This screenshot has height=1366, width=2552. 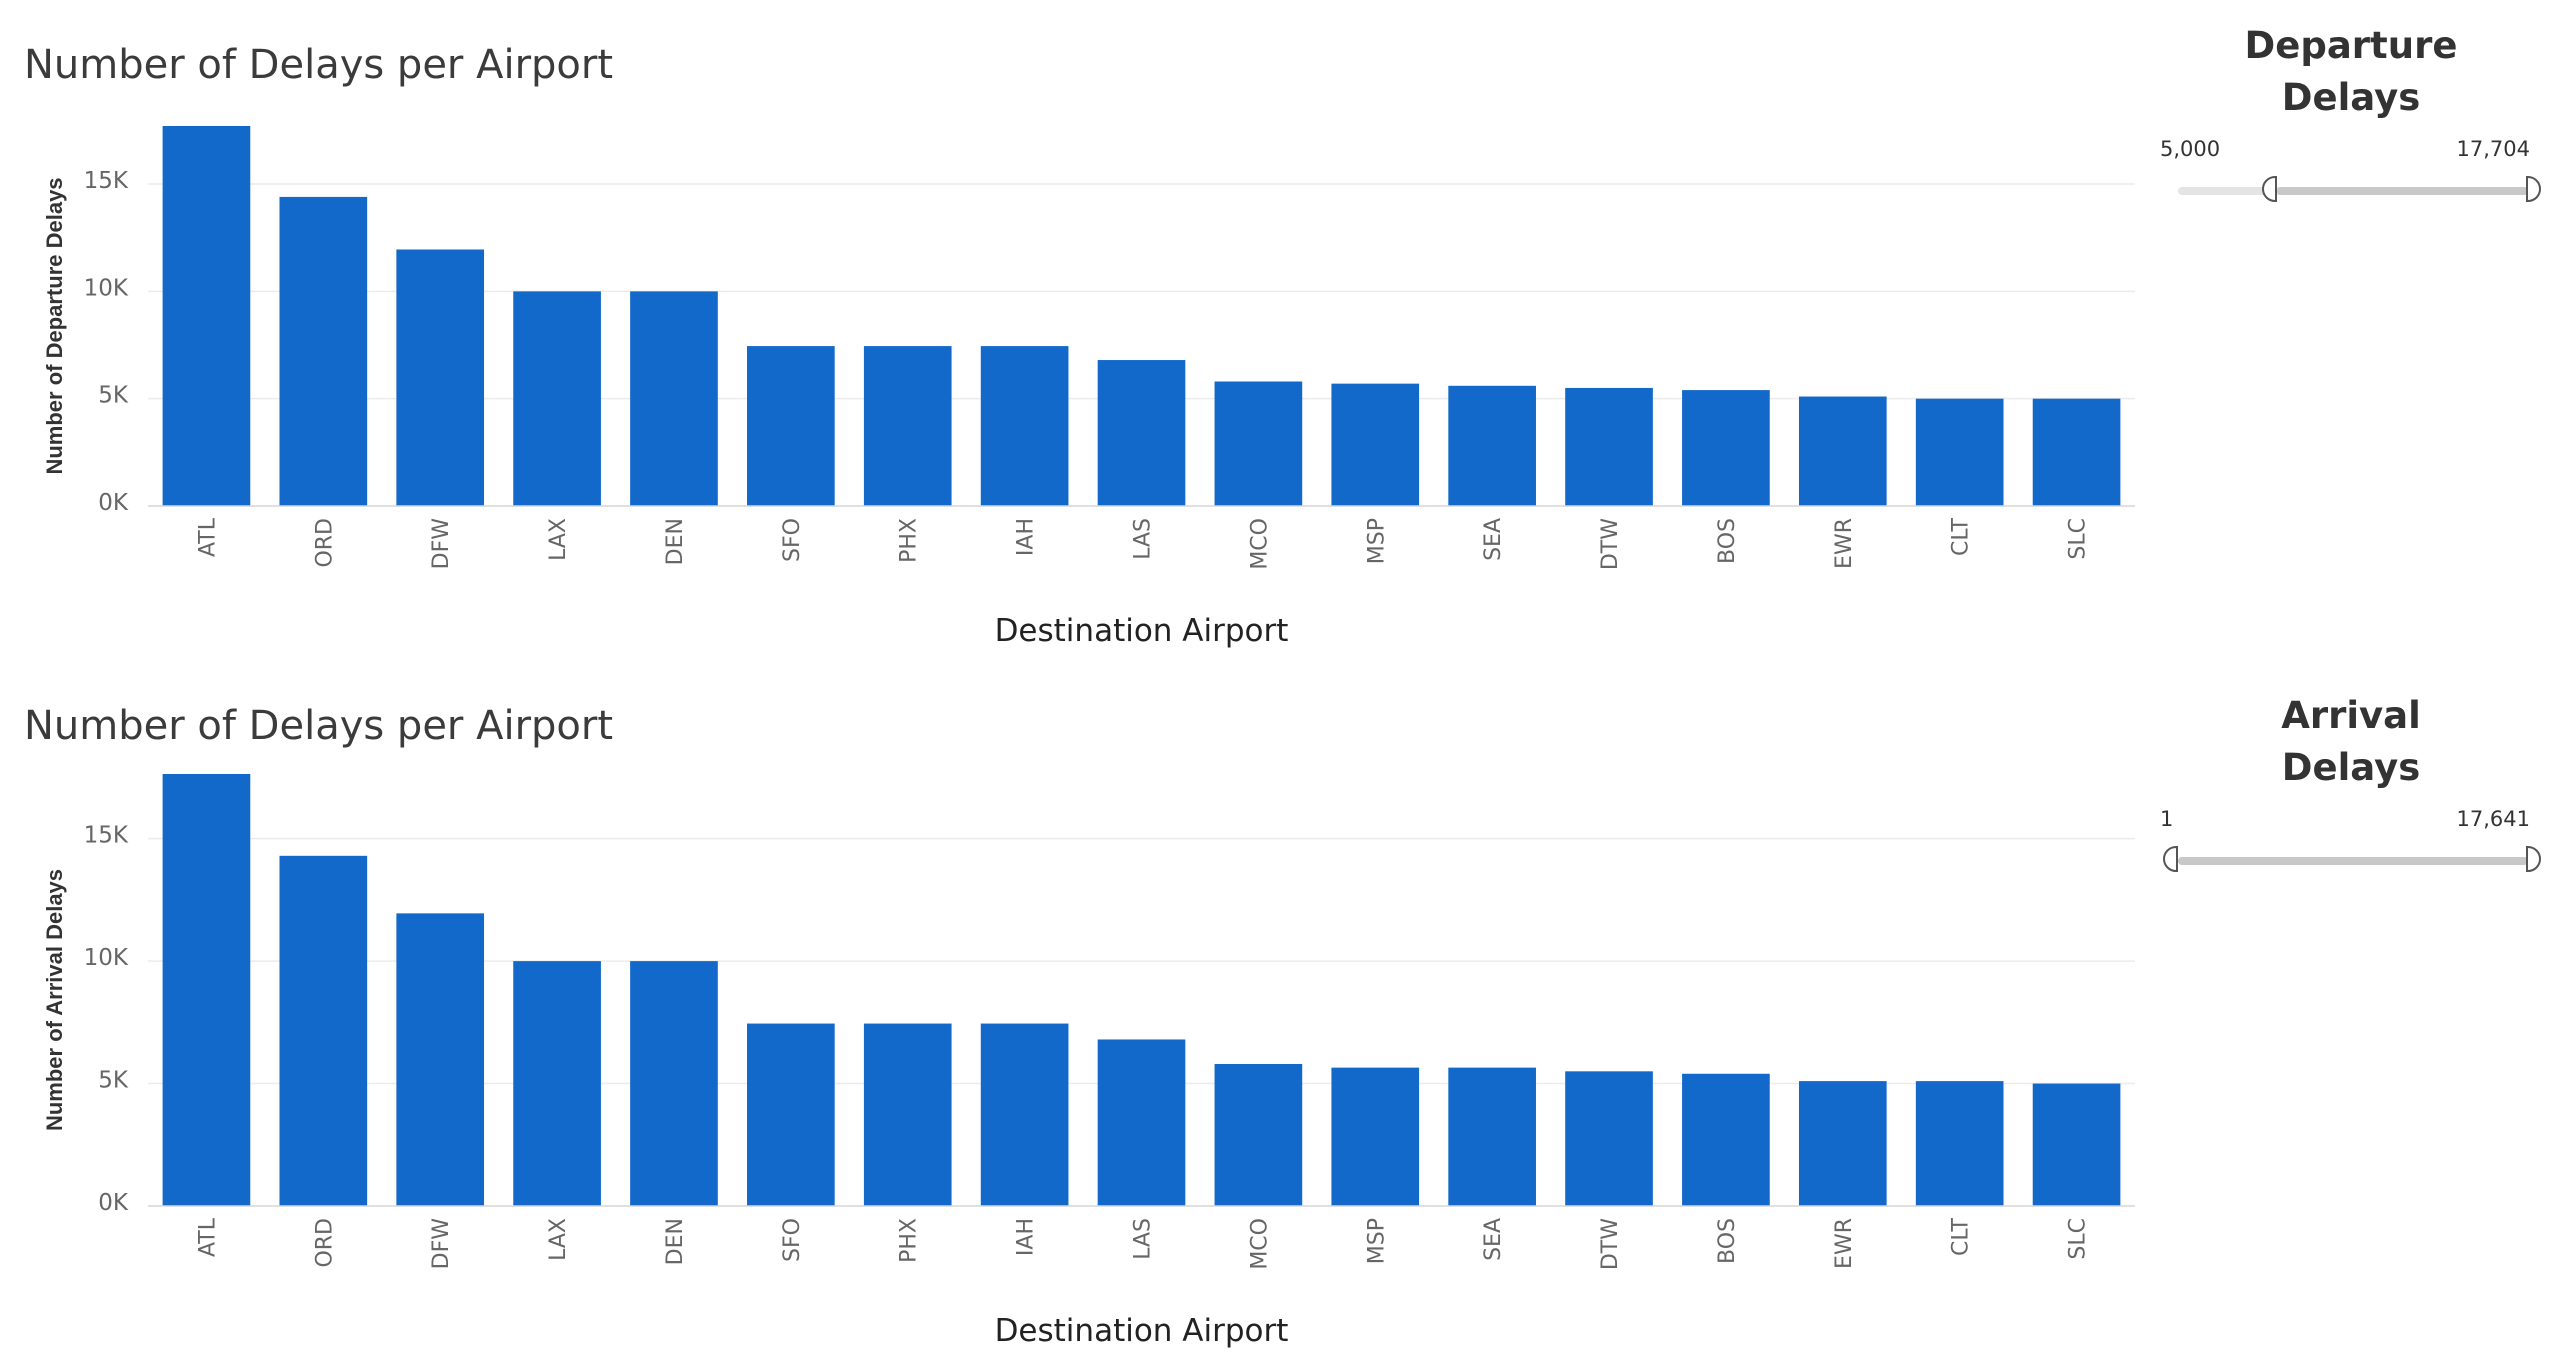 What do you see at coordinates (1026, 537) in the screenshot?
I see `departure-category-label: IAH` at bounding box center [1026, 537].